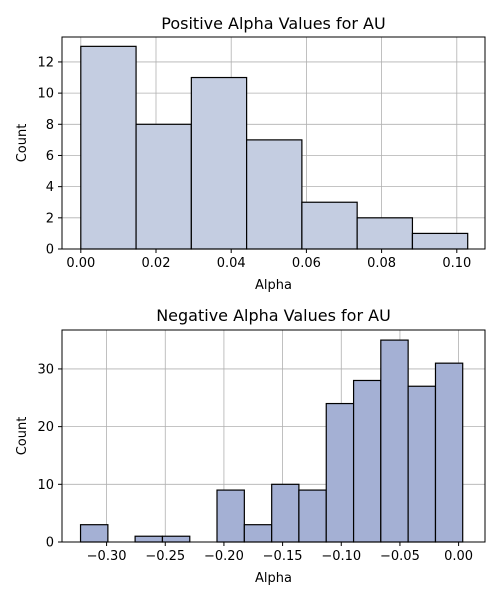  What do you see at coordinates (306, 263) in the screenshot?
I see `x-tick-label: 0.06` at bounding box center [306, 263].